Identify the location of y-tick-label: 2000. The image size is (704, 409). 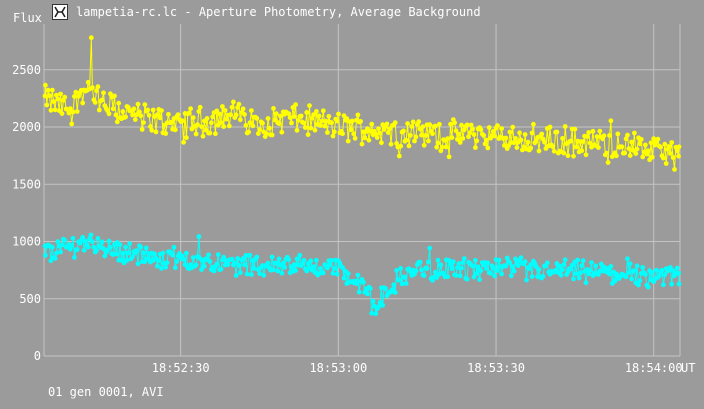
(26, 127).